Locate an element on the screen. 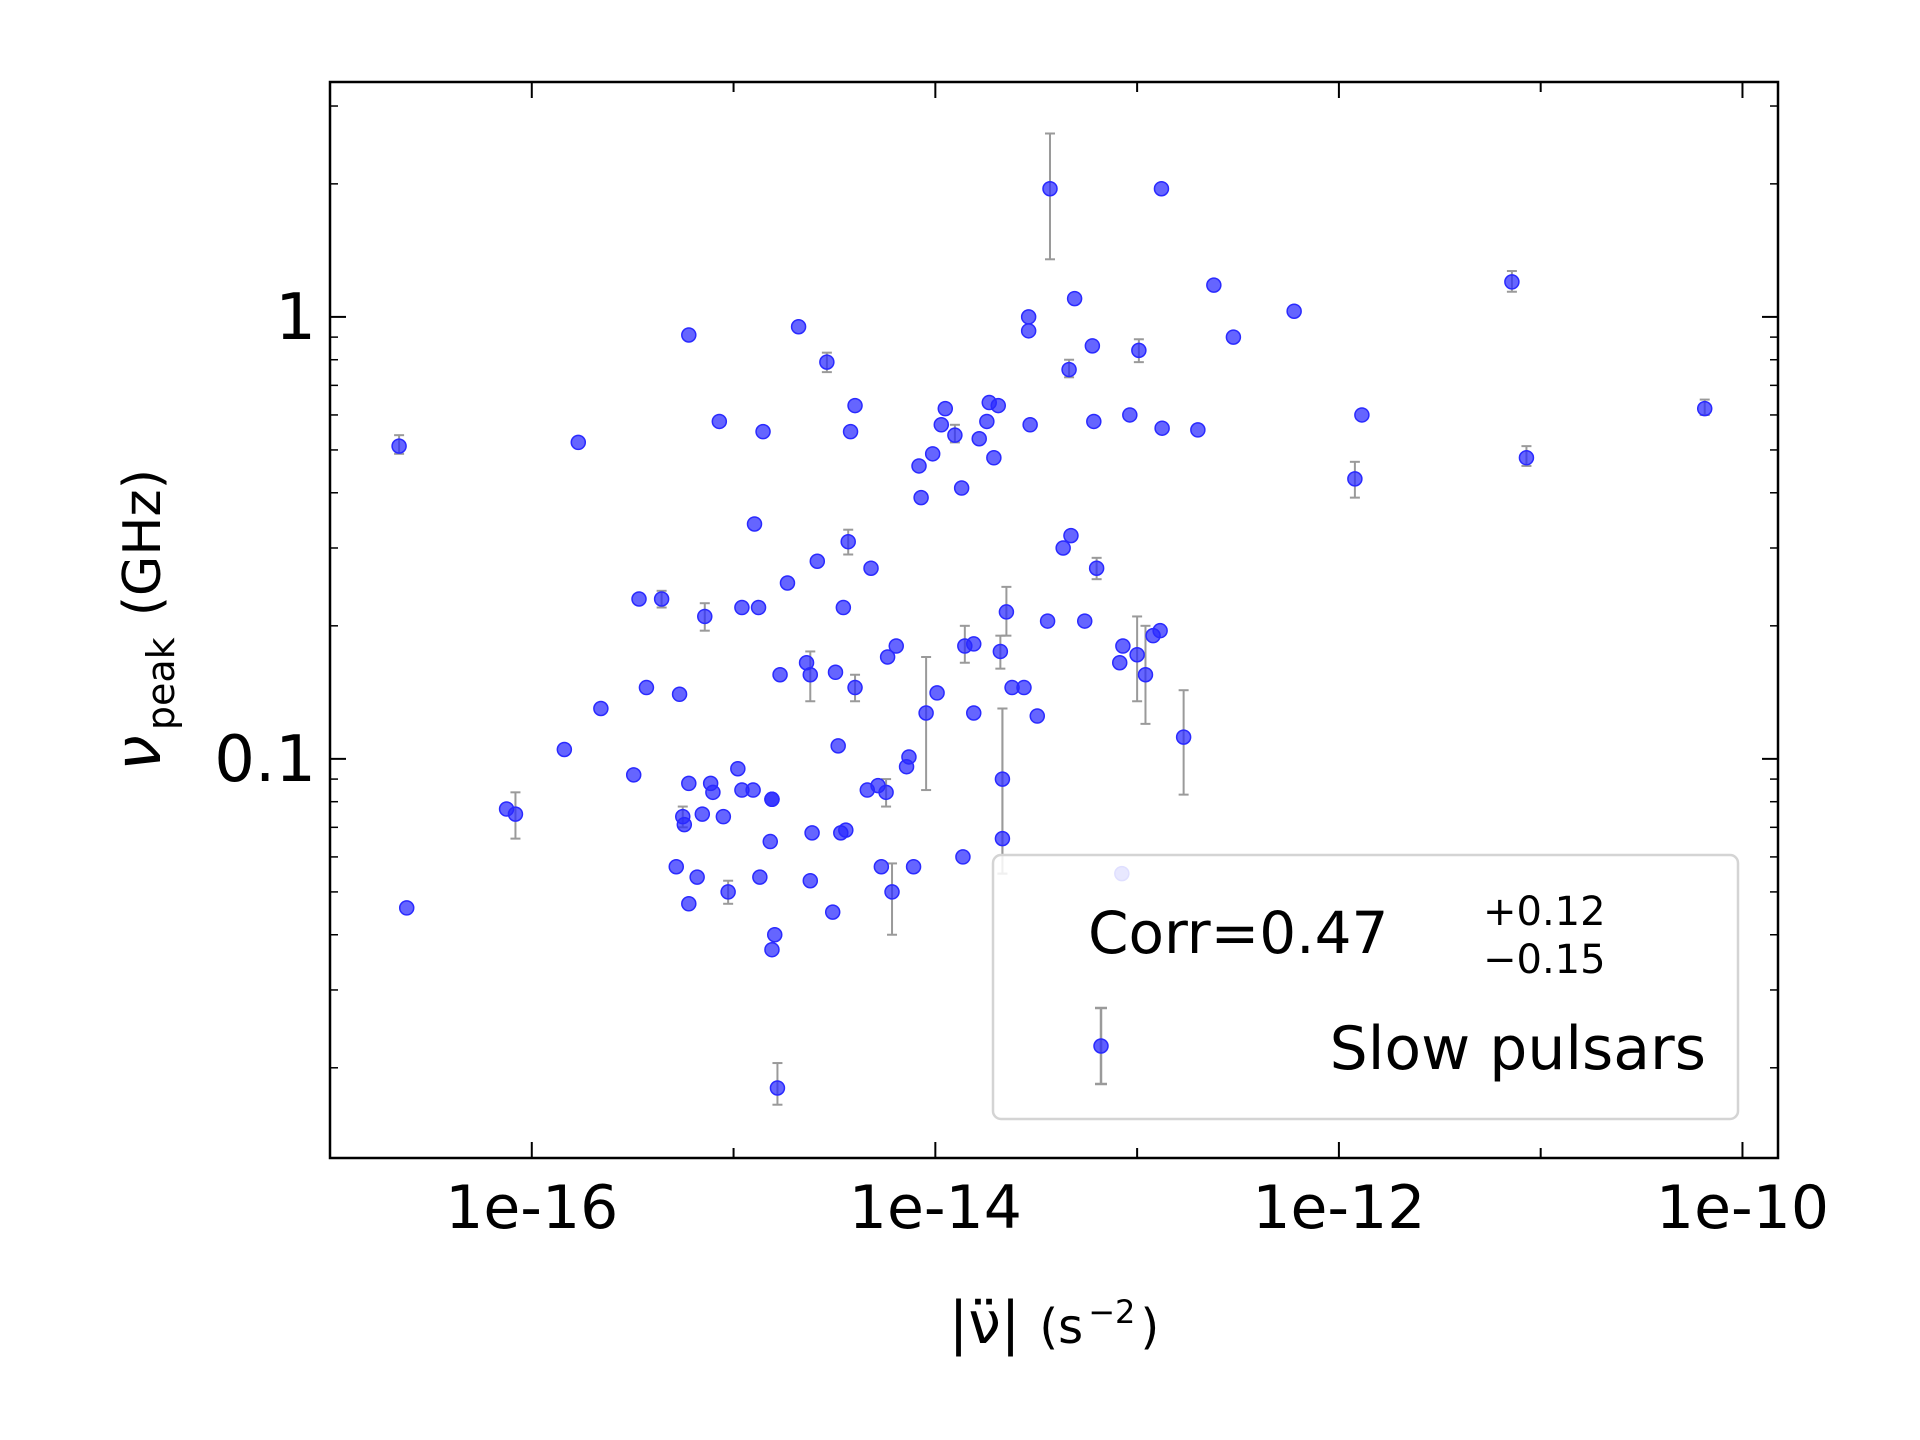 The image size is (1920, 1440). legend-correlation-plus: +0.12 is located at coordinates (1544, 912).